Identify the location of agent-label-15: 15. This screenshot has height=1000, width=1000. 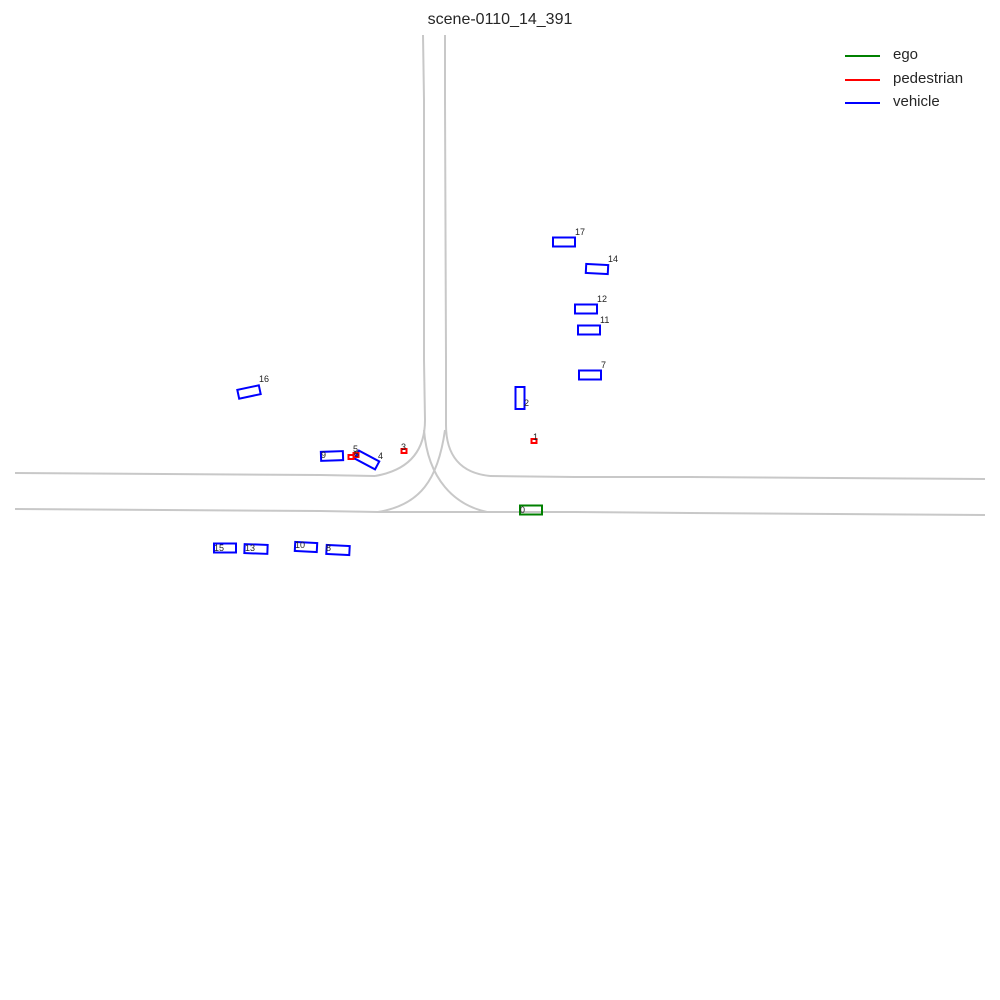
(219, 548).